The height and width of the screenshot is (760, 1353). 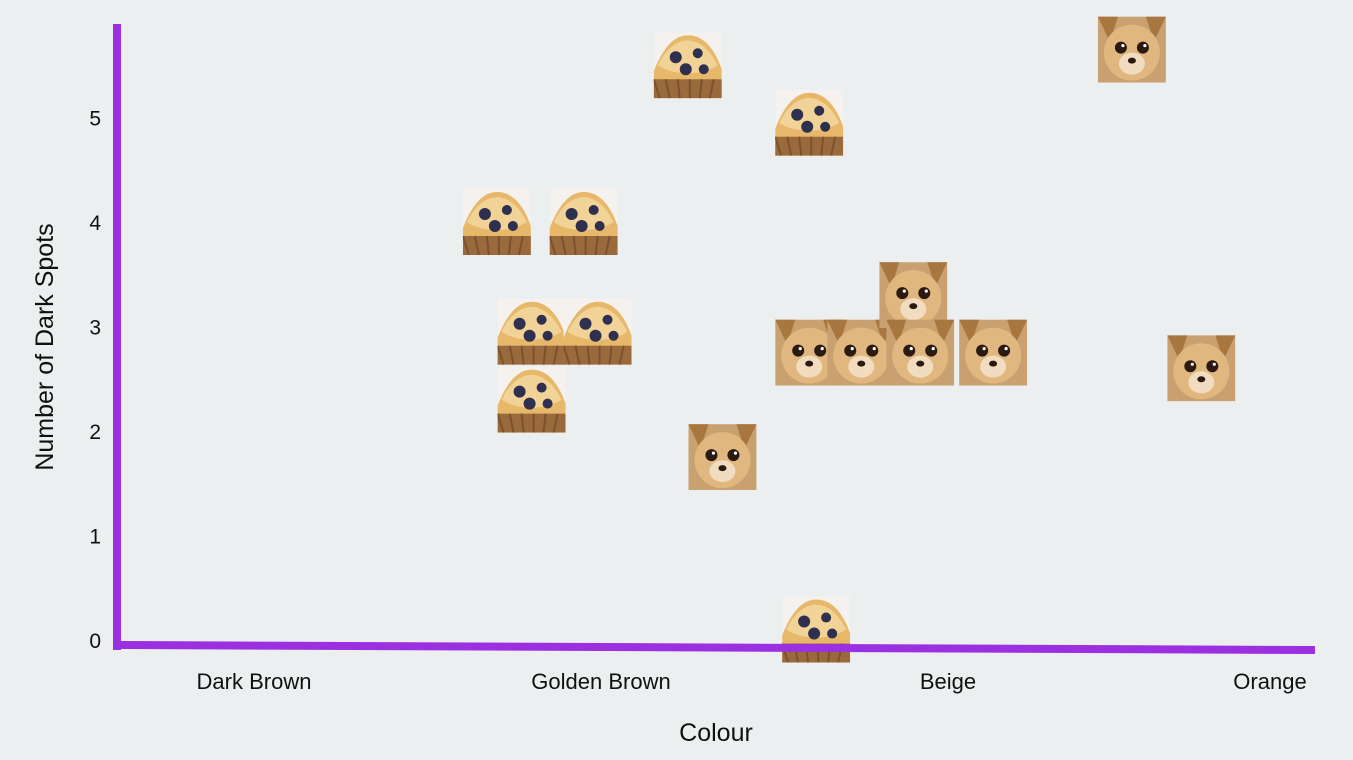 I want to click on x-axis-line, so click(x=714, y=647).